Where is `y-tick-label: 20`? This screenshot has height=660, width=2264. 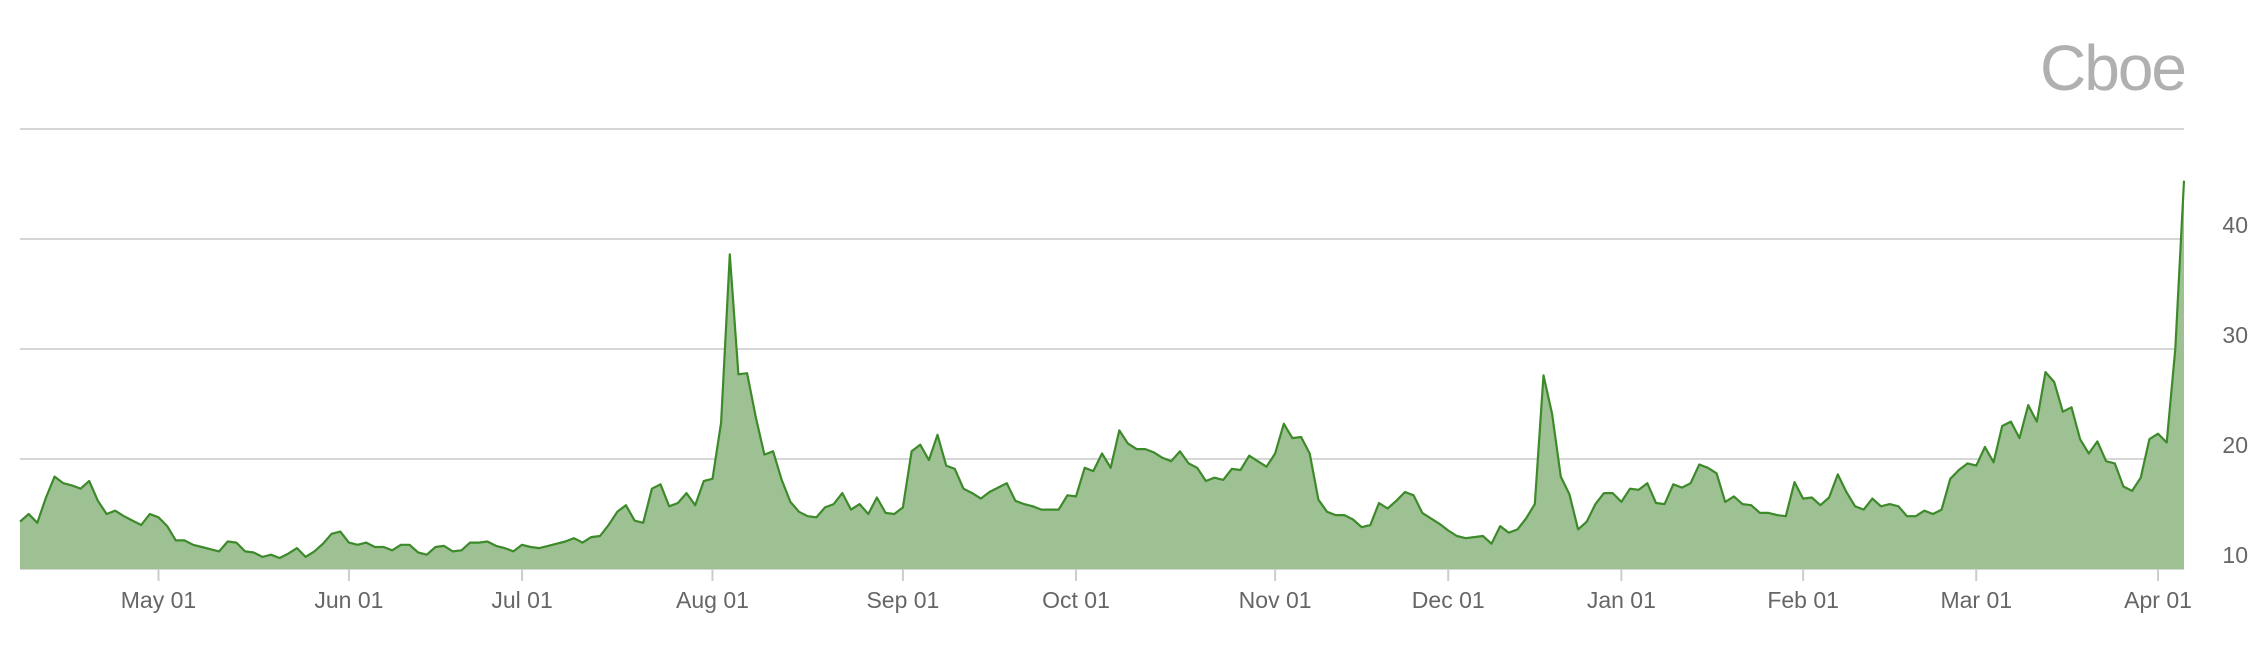 y-tick-label: 20 is located at coordinates (2235, 445).